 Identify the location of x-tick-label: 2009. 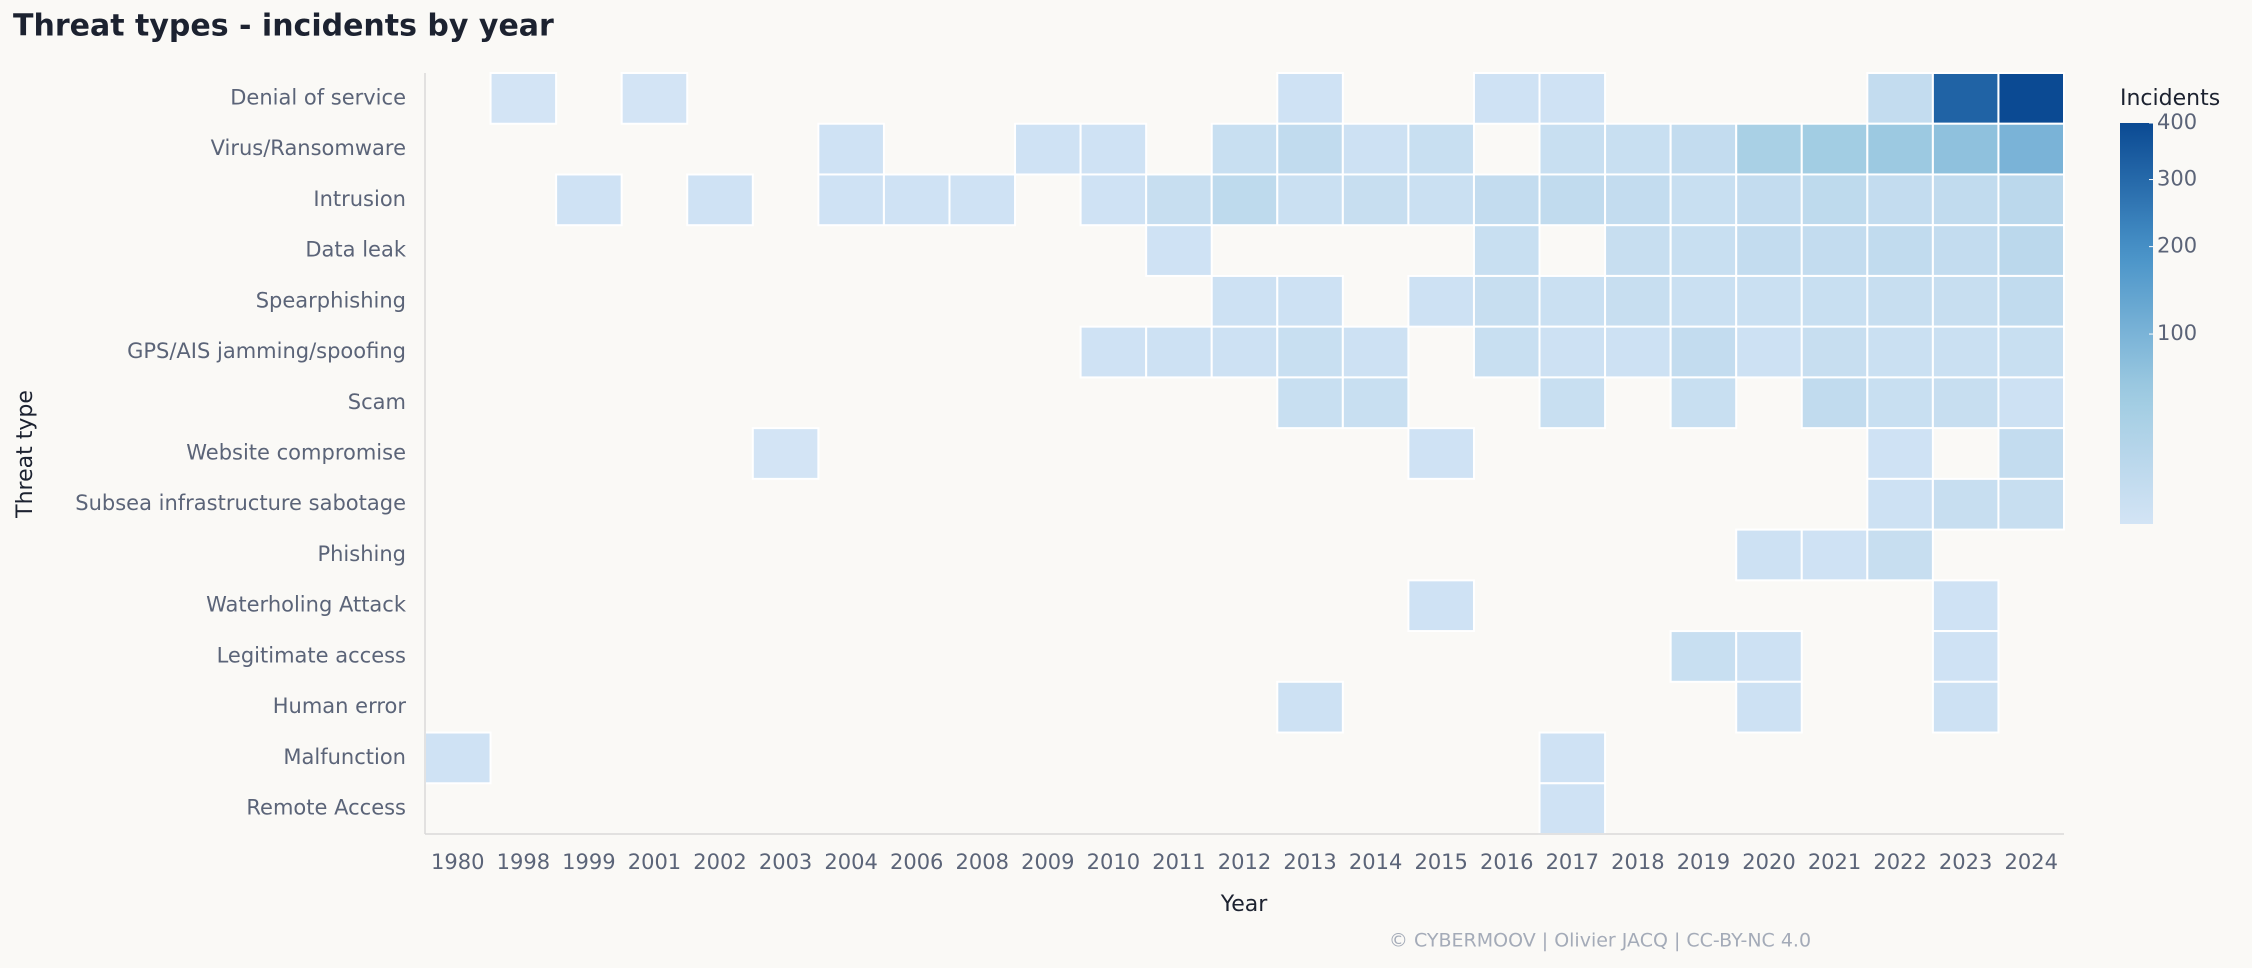
(1047, 862).